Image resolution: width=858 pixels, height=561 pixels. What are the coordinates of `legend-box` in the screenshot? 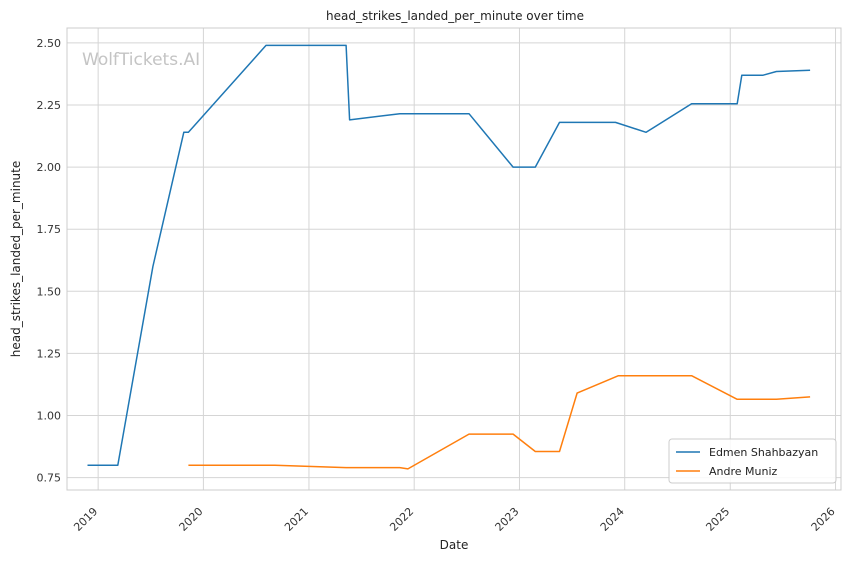 It's located at (752, 461).